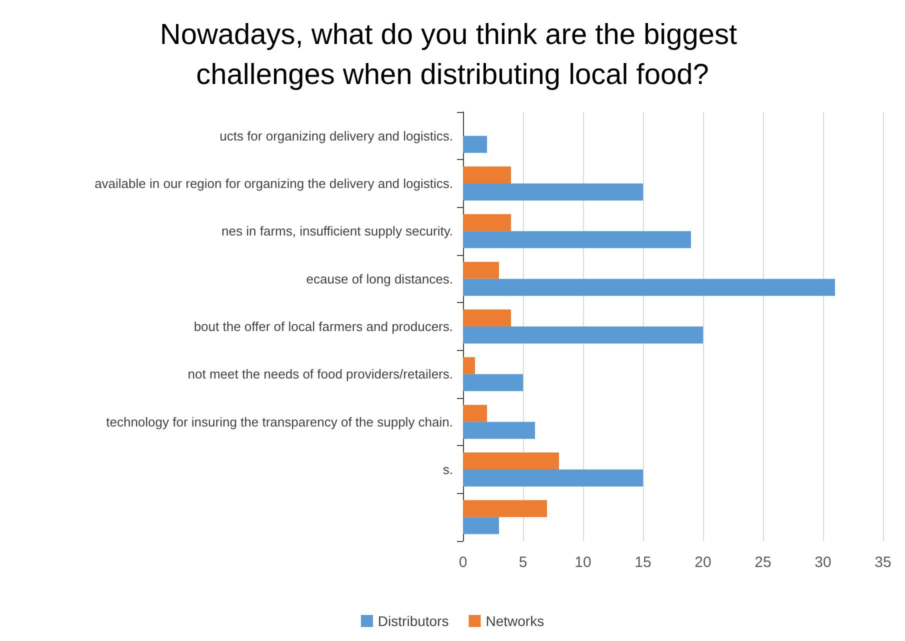 The width and height of the screenshot is (905, 641). I want to click on y-tick-label: technology for insuring the transparency of the supply chain., so click(279, 422).